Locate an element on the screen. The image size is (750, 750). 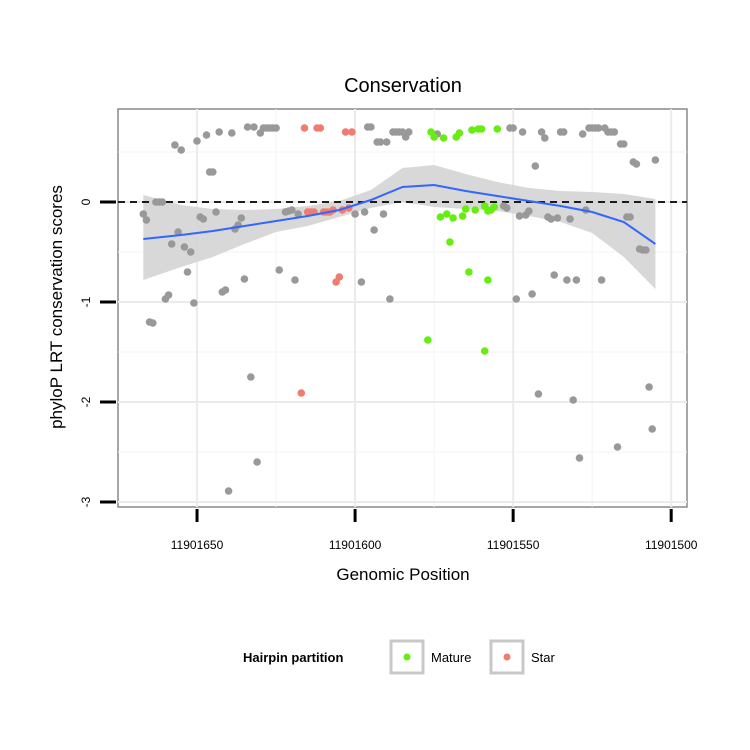
legend-label-star: Star is located at coordinates (543, 657).